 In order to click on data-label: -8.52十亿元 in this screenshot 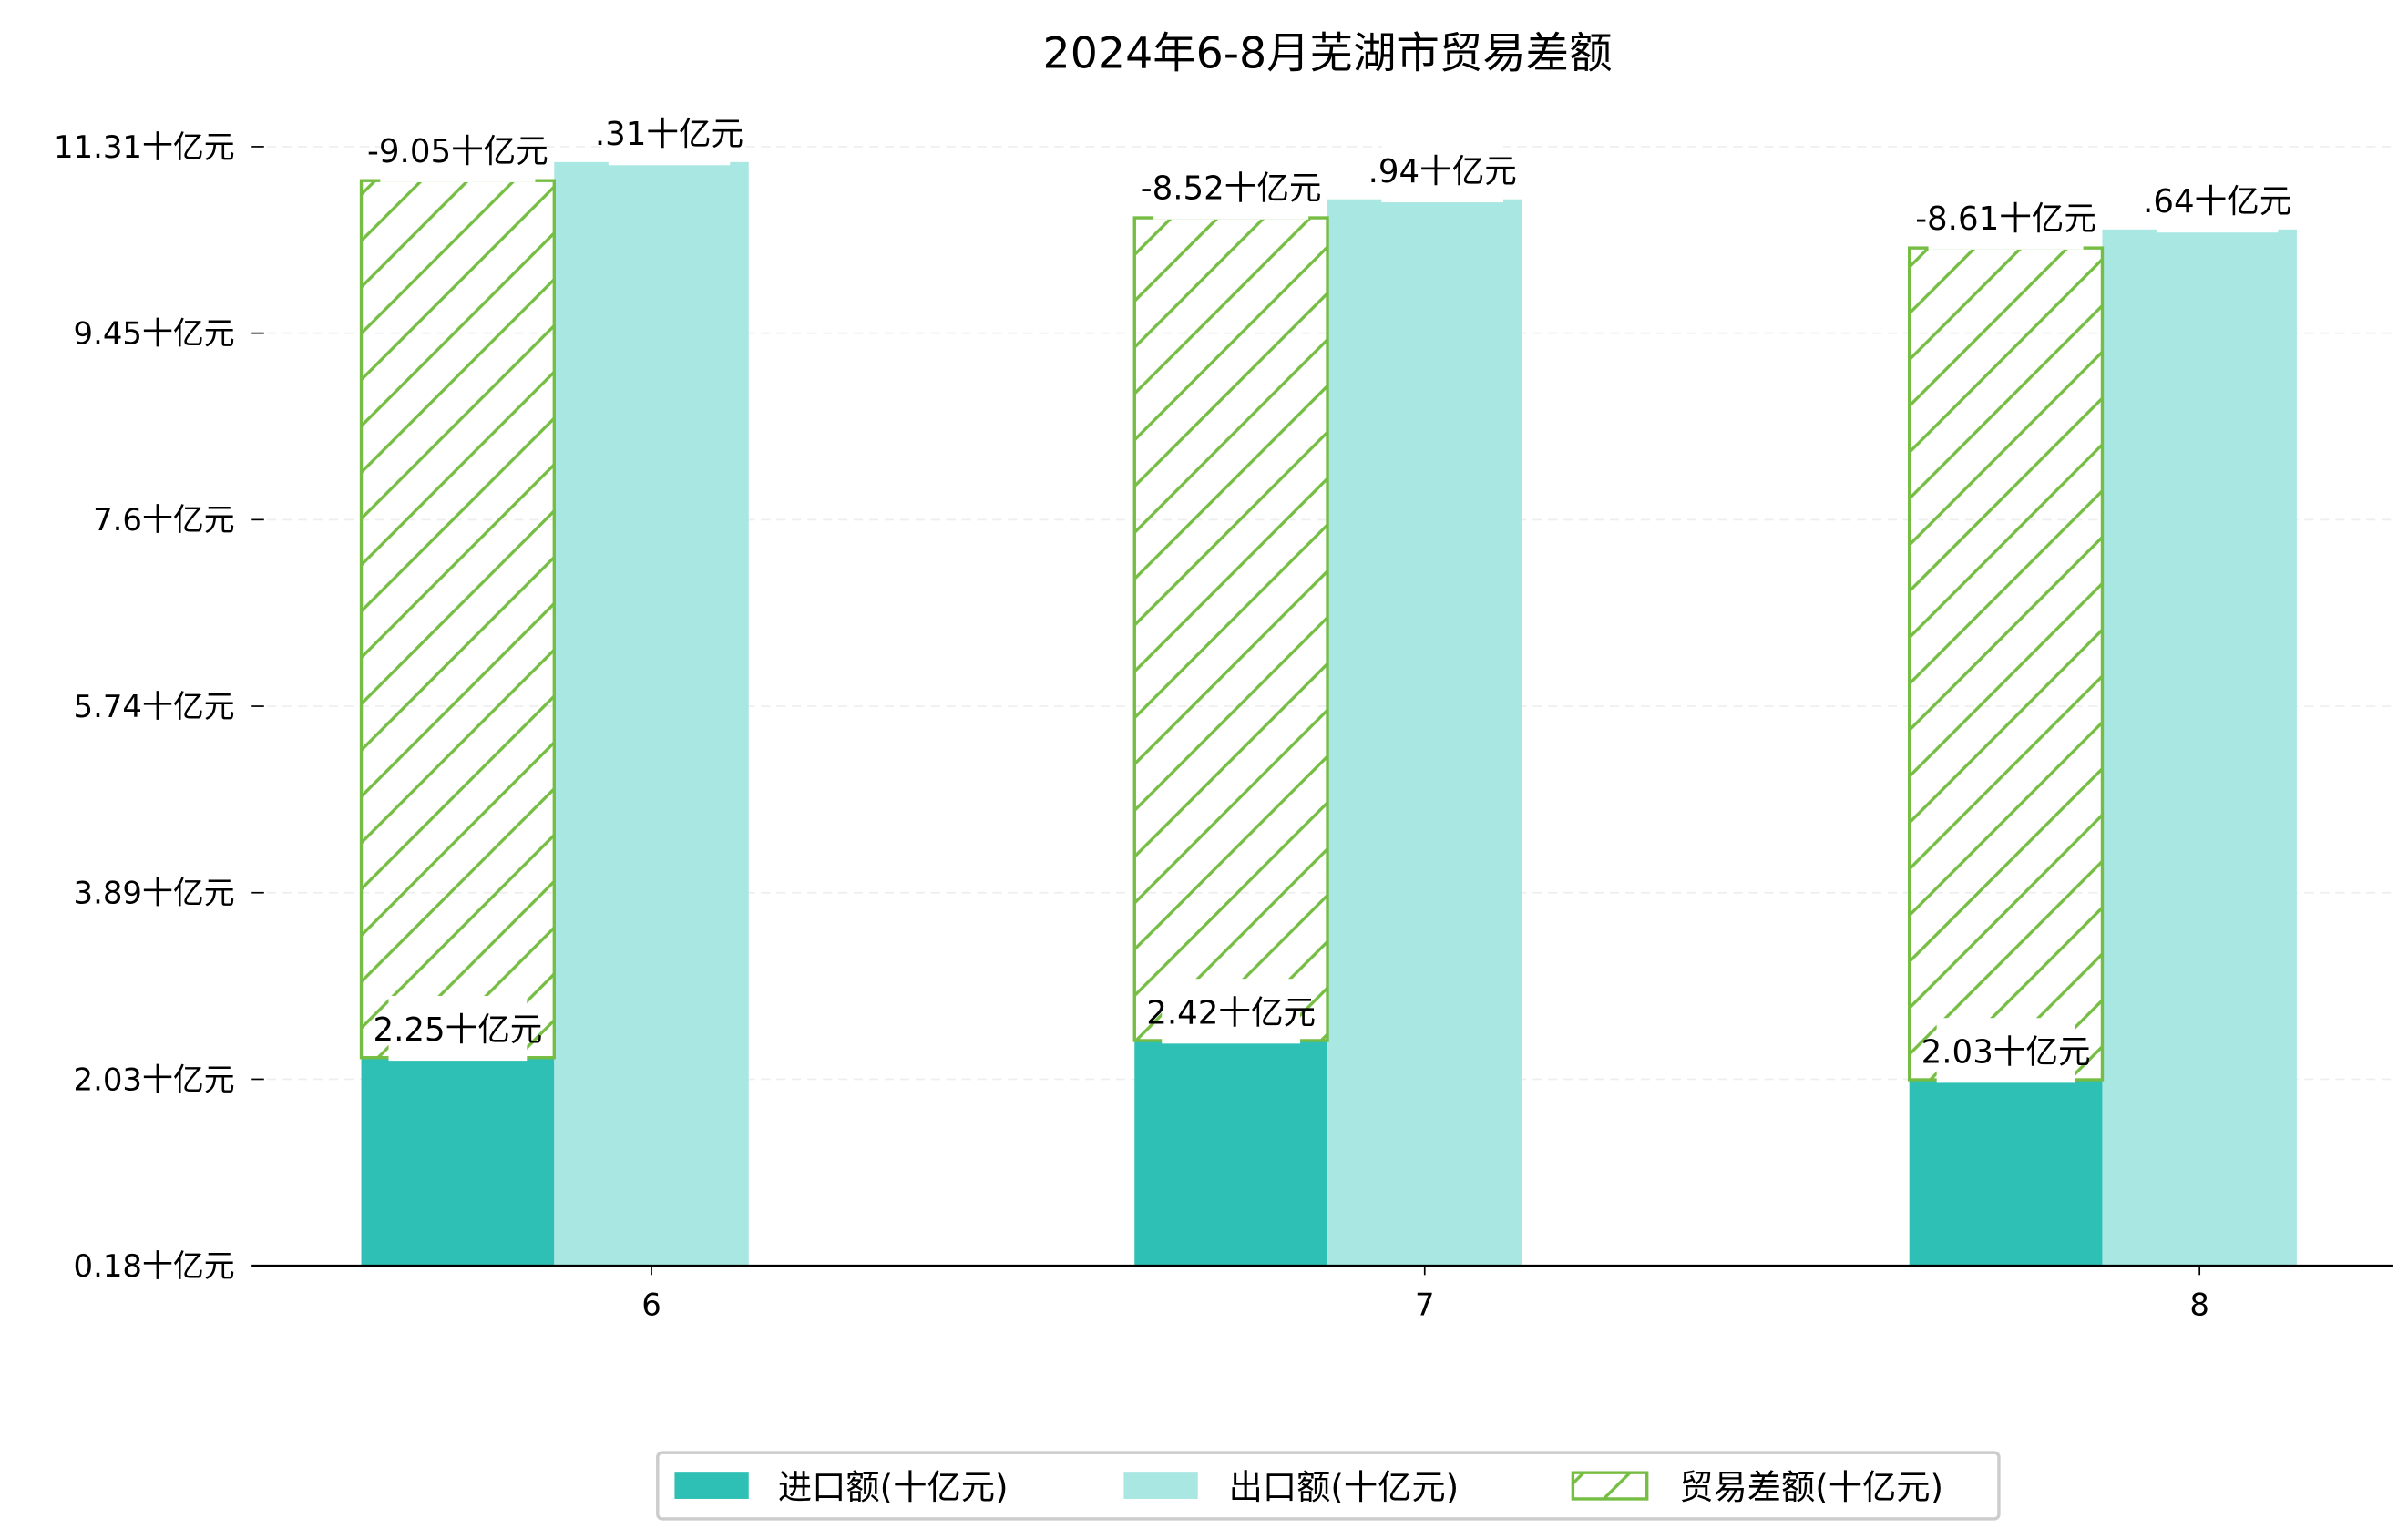, I will do `click(1232, 189)`.